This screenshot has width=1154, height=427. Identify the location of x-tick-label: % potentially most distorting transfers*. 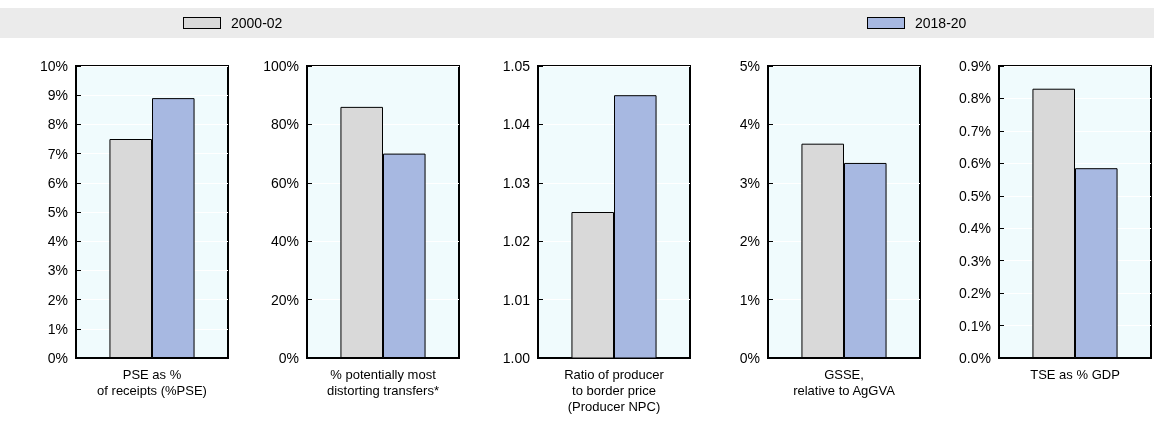
(382, 382).